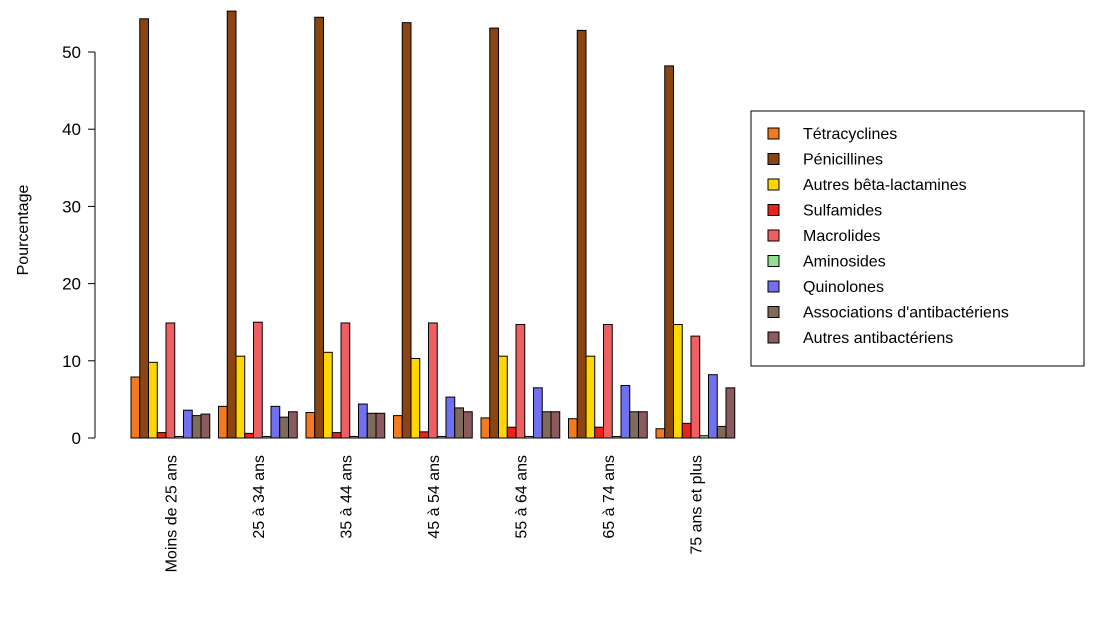 This screenshot has width=1102, height=630. What do you see at coordinates (76, 438) in the screenshot?
I see `y-tick-label: 0` at bounding box center [76, 438].